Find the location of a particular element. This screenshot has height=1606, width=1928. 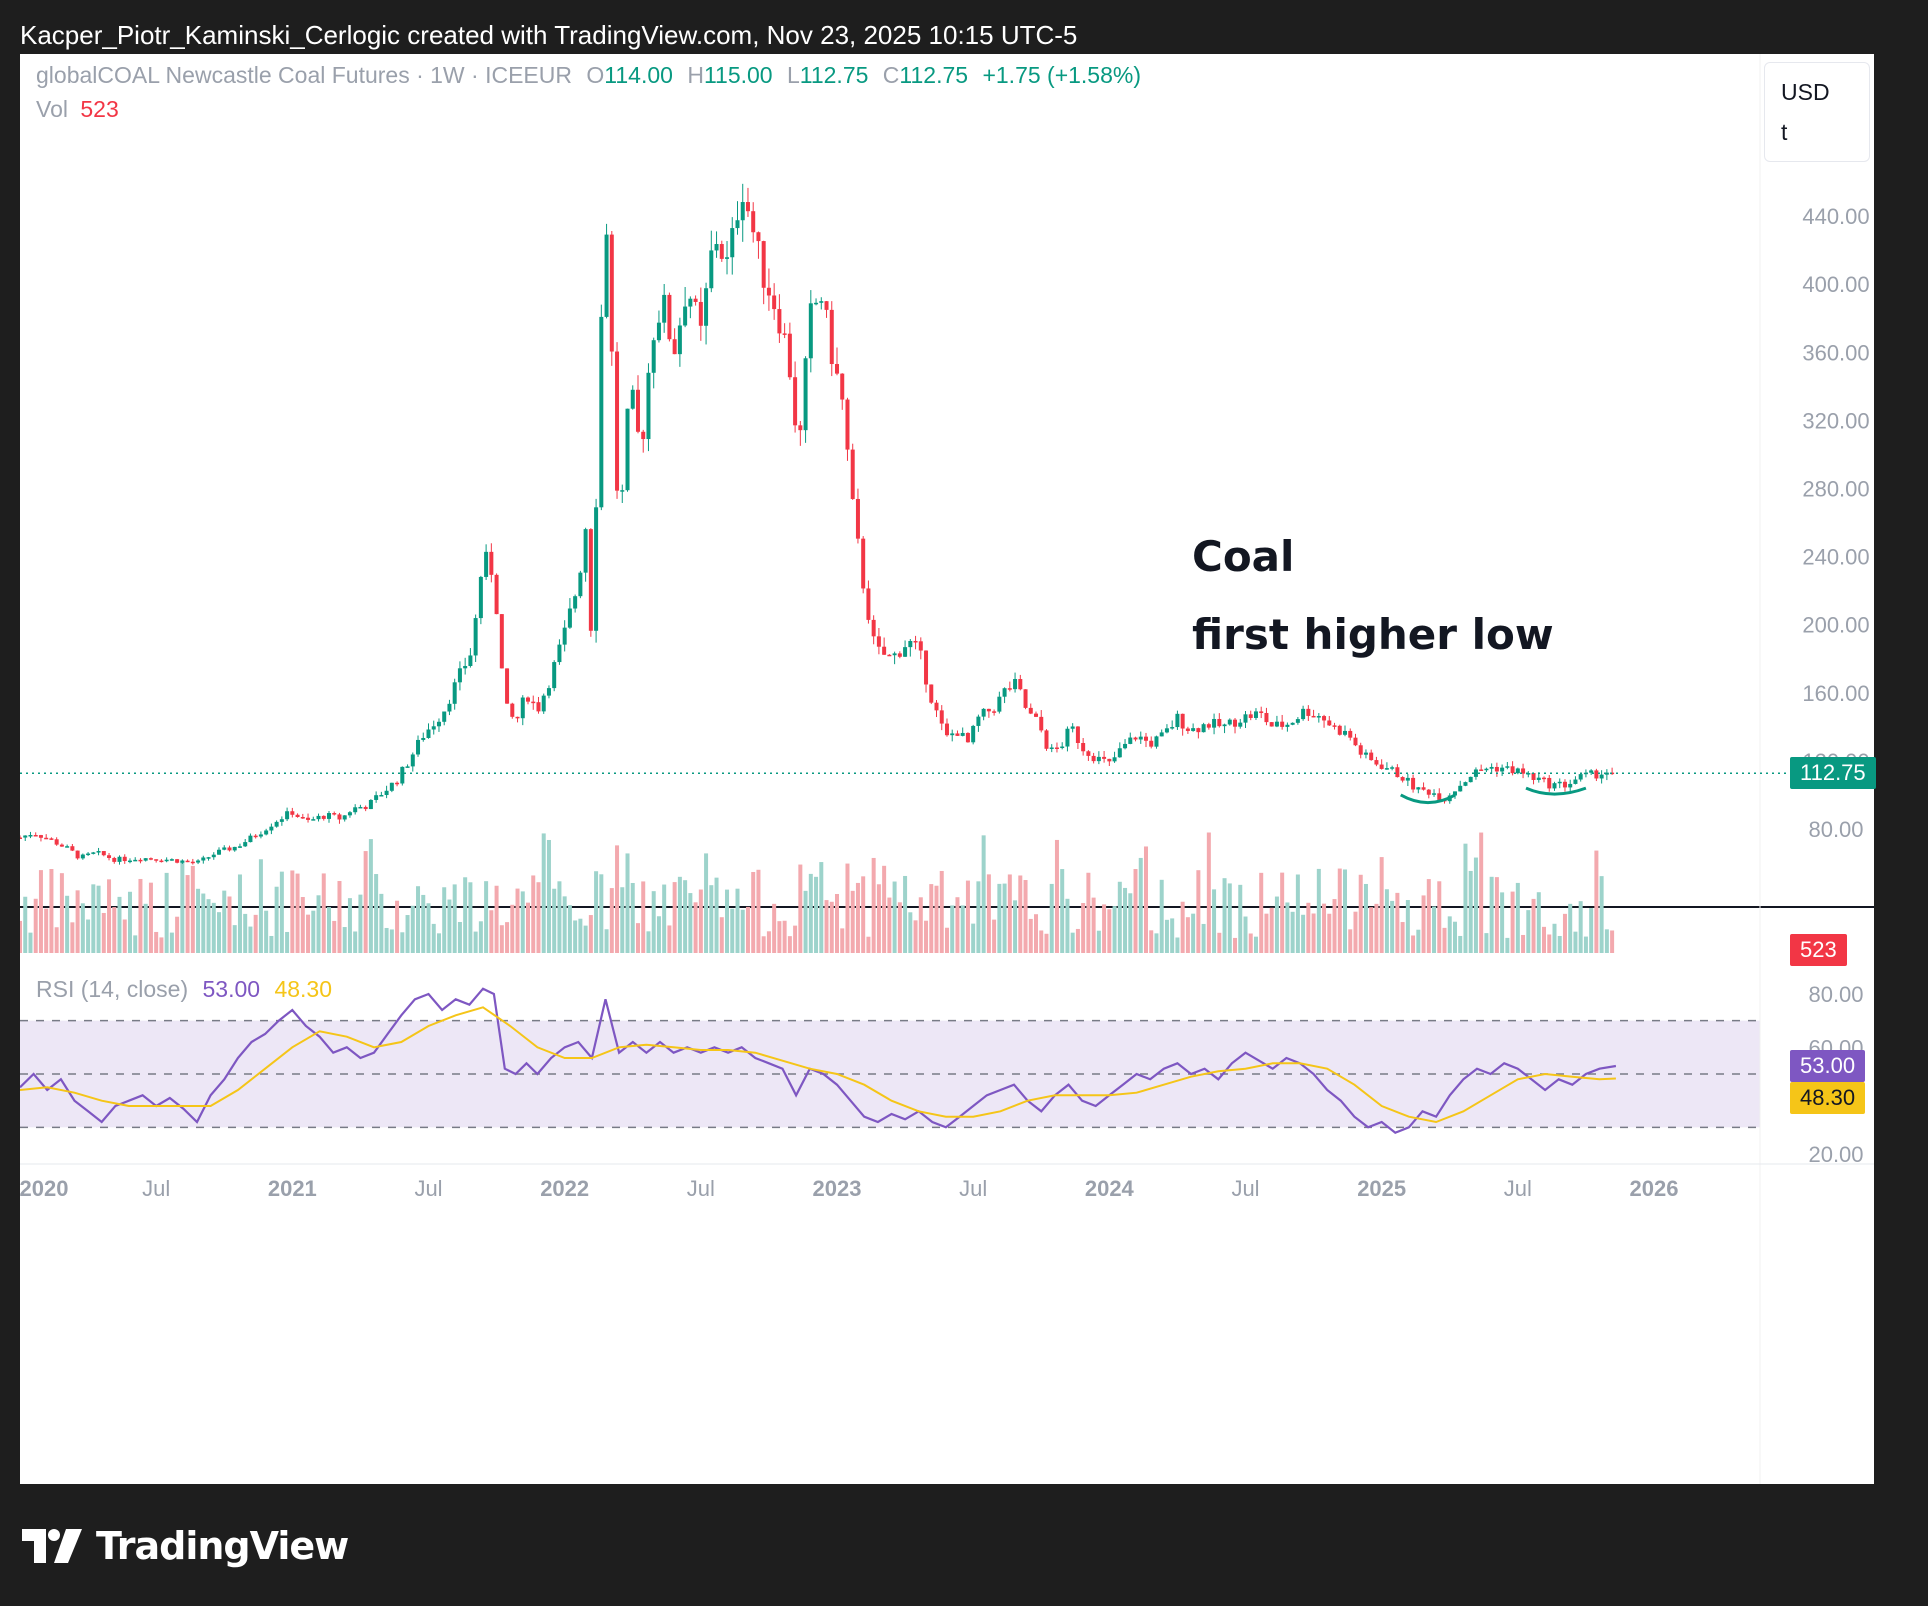

annotation-higher-low: first higher low is located at coordinates (1373, 634).